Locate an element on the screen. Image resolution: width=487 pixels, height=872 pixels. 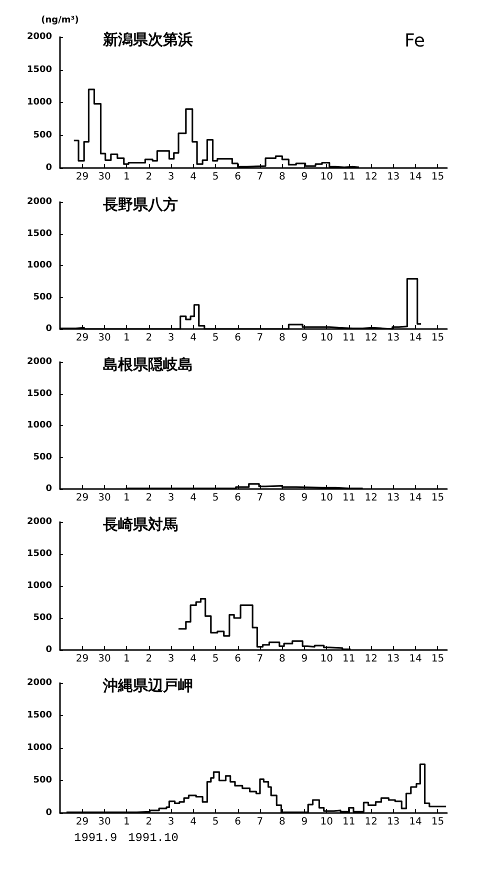
text: 1991.10 is located at coordinates (153, 838).